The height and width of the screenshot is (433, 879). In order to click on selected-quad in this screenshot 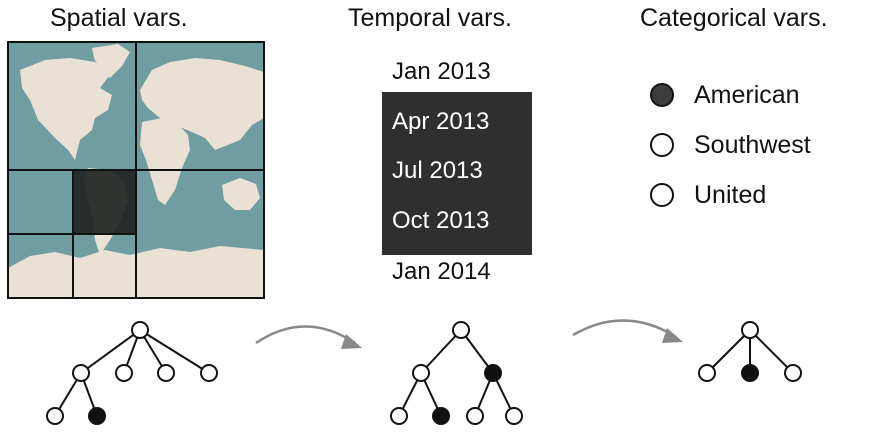, I will do `click(105, 202)`.